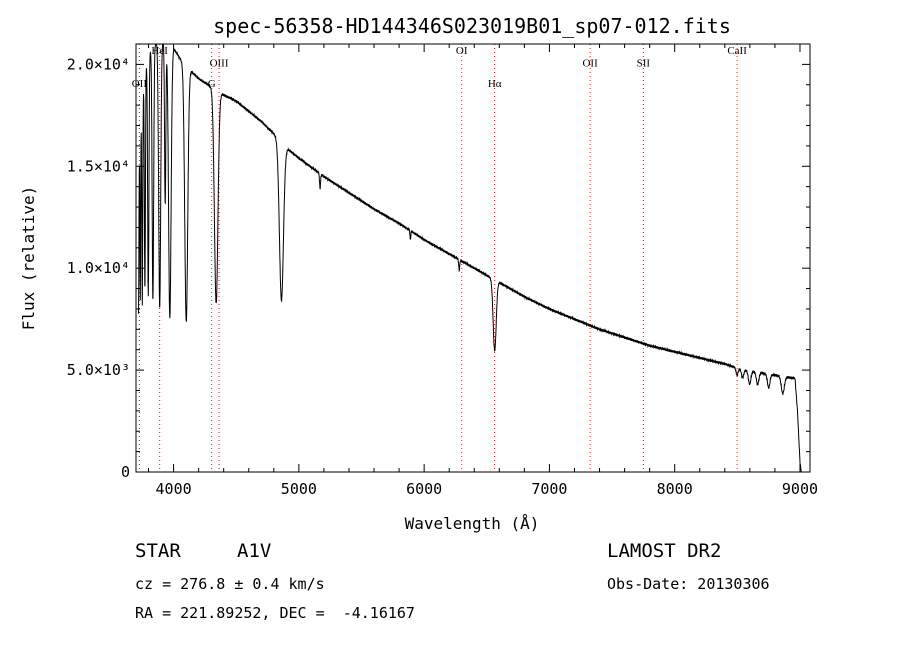 This screenshot has width=900, height=650. What do you see at coordinates (158, 551) in the screenshot?
I see `object-type: STAR` at bounding box center [158, 551].